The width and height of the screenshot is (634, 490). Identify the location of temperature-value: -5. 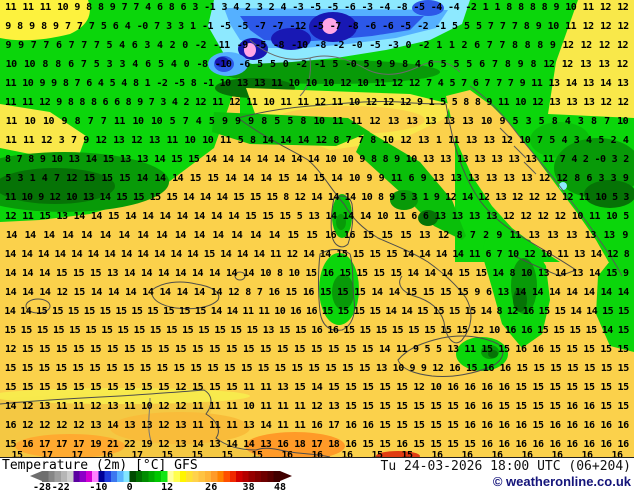
(315, 7).